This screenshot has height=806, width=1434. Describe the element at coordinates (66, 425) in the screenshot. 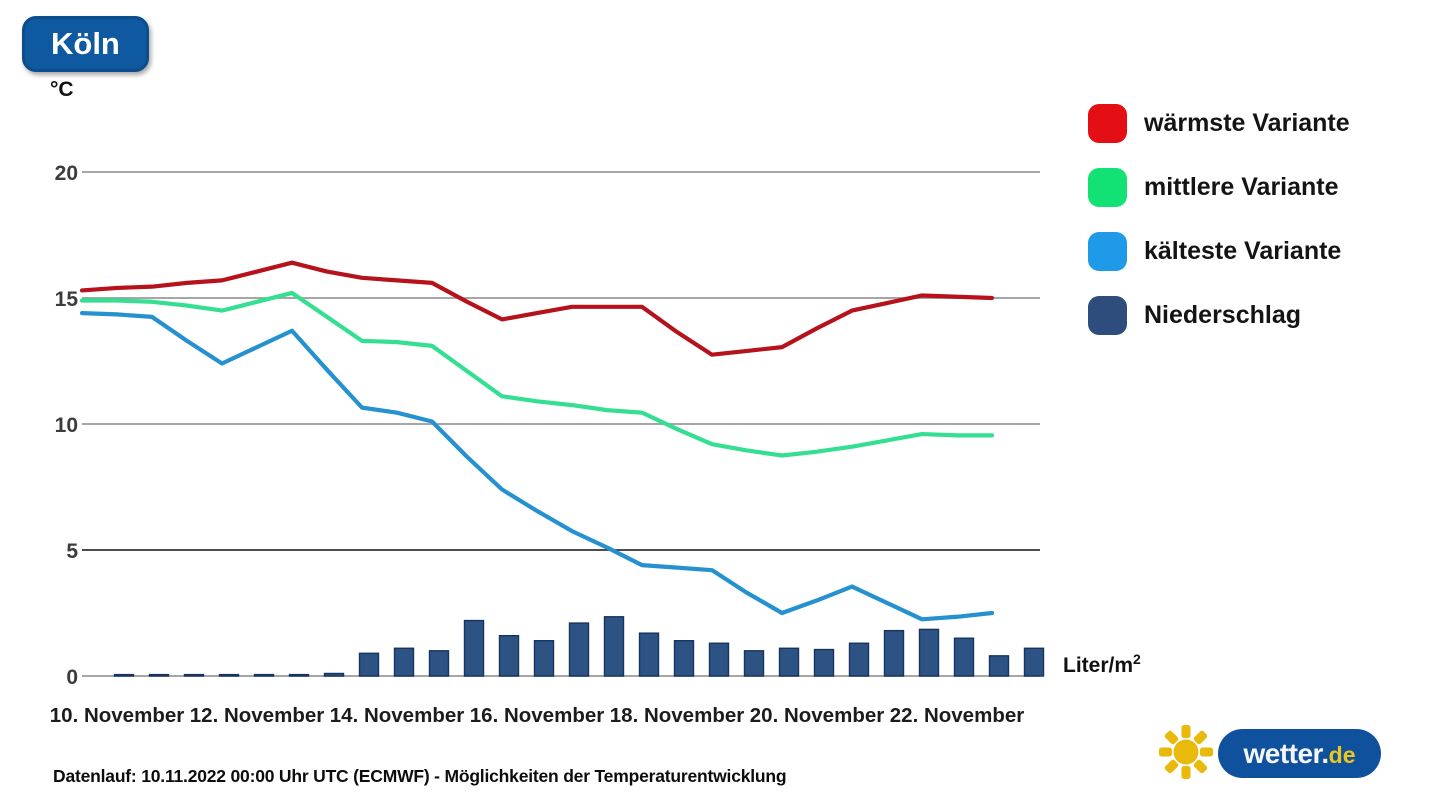

I see `y-tick-label-10: 10` at that location.